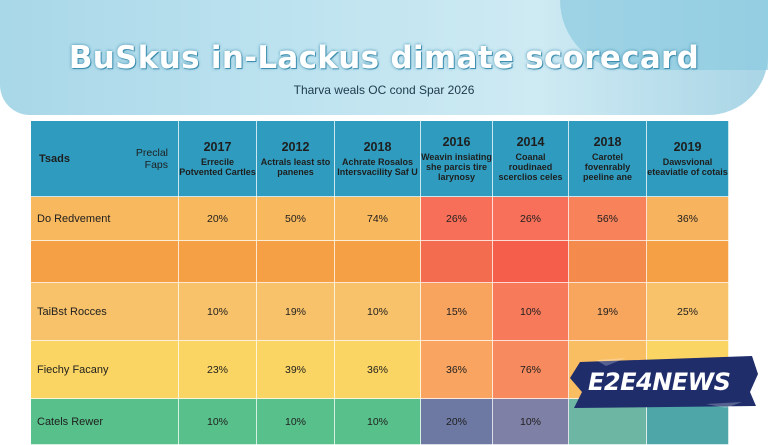 This screenshot has width=768, height=445. I want to click on table-cell: 39%, so click(295, 369).